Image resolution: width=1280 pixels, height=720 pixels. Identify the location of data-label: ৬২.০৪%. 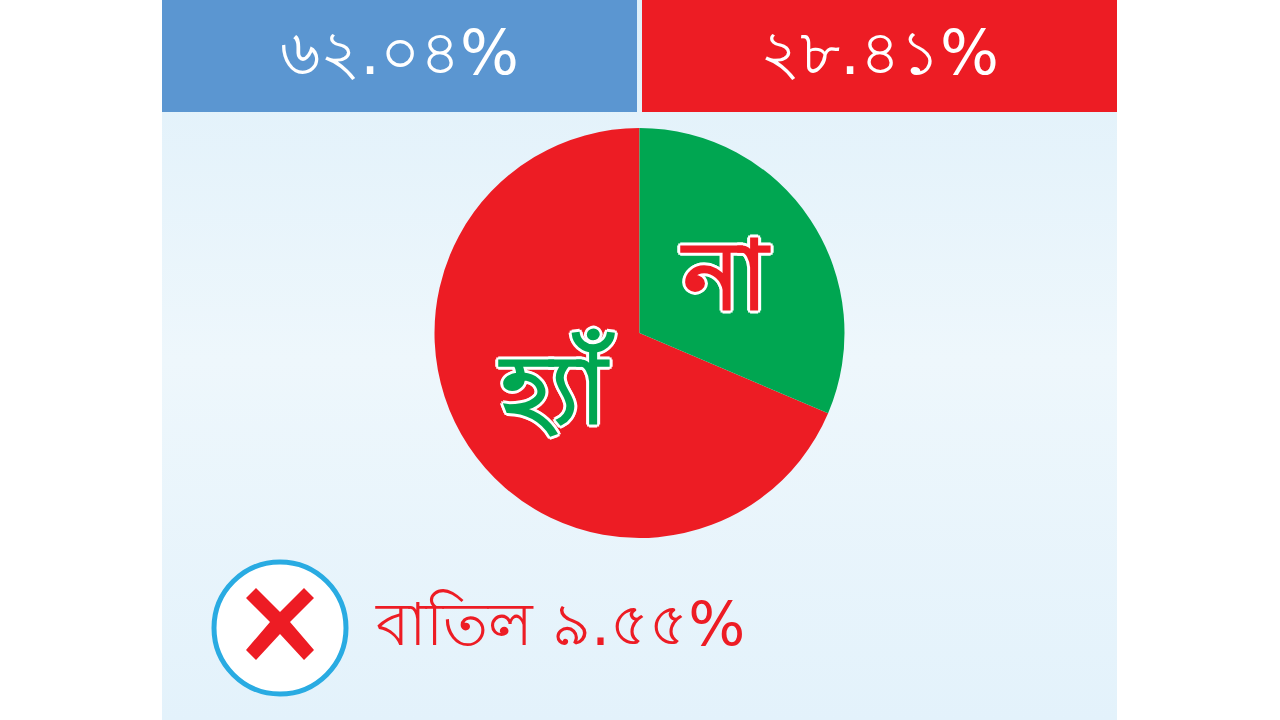
(399, 56).